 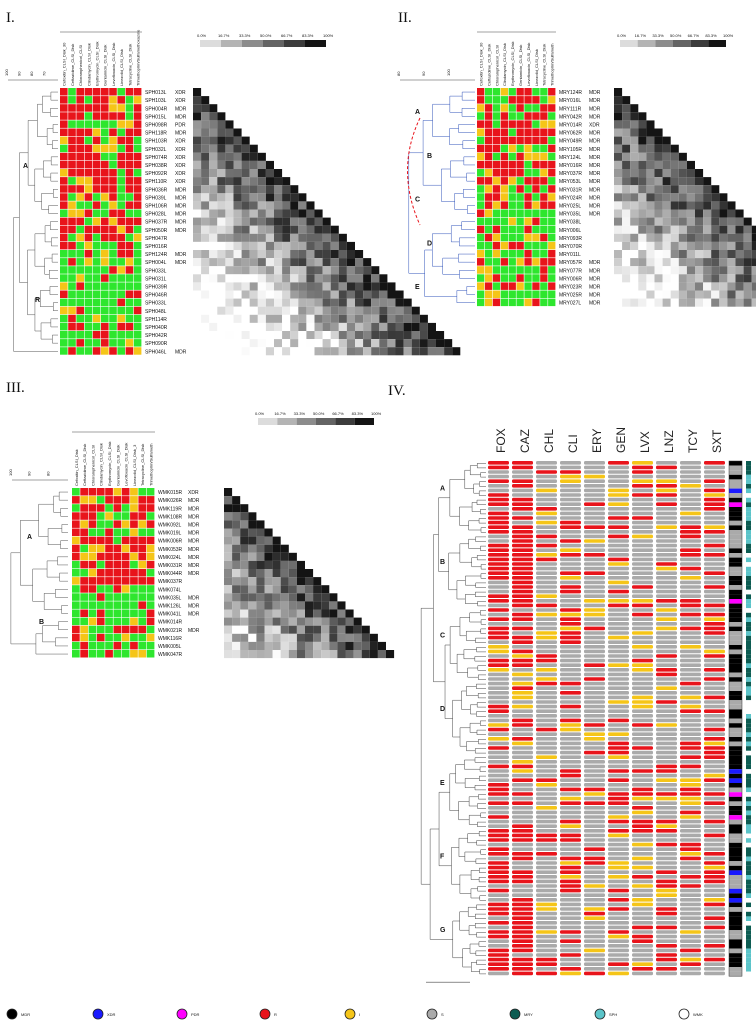 I want to click on dendrogram-IV, so click(x=453, y=719).